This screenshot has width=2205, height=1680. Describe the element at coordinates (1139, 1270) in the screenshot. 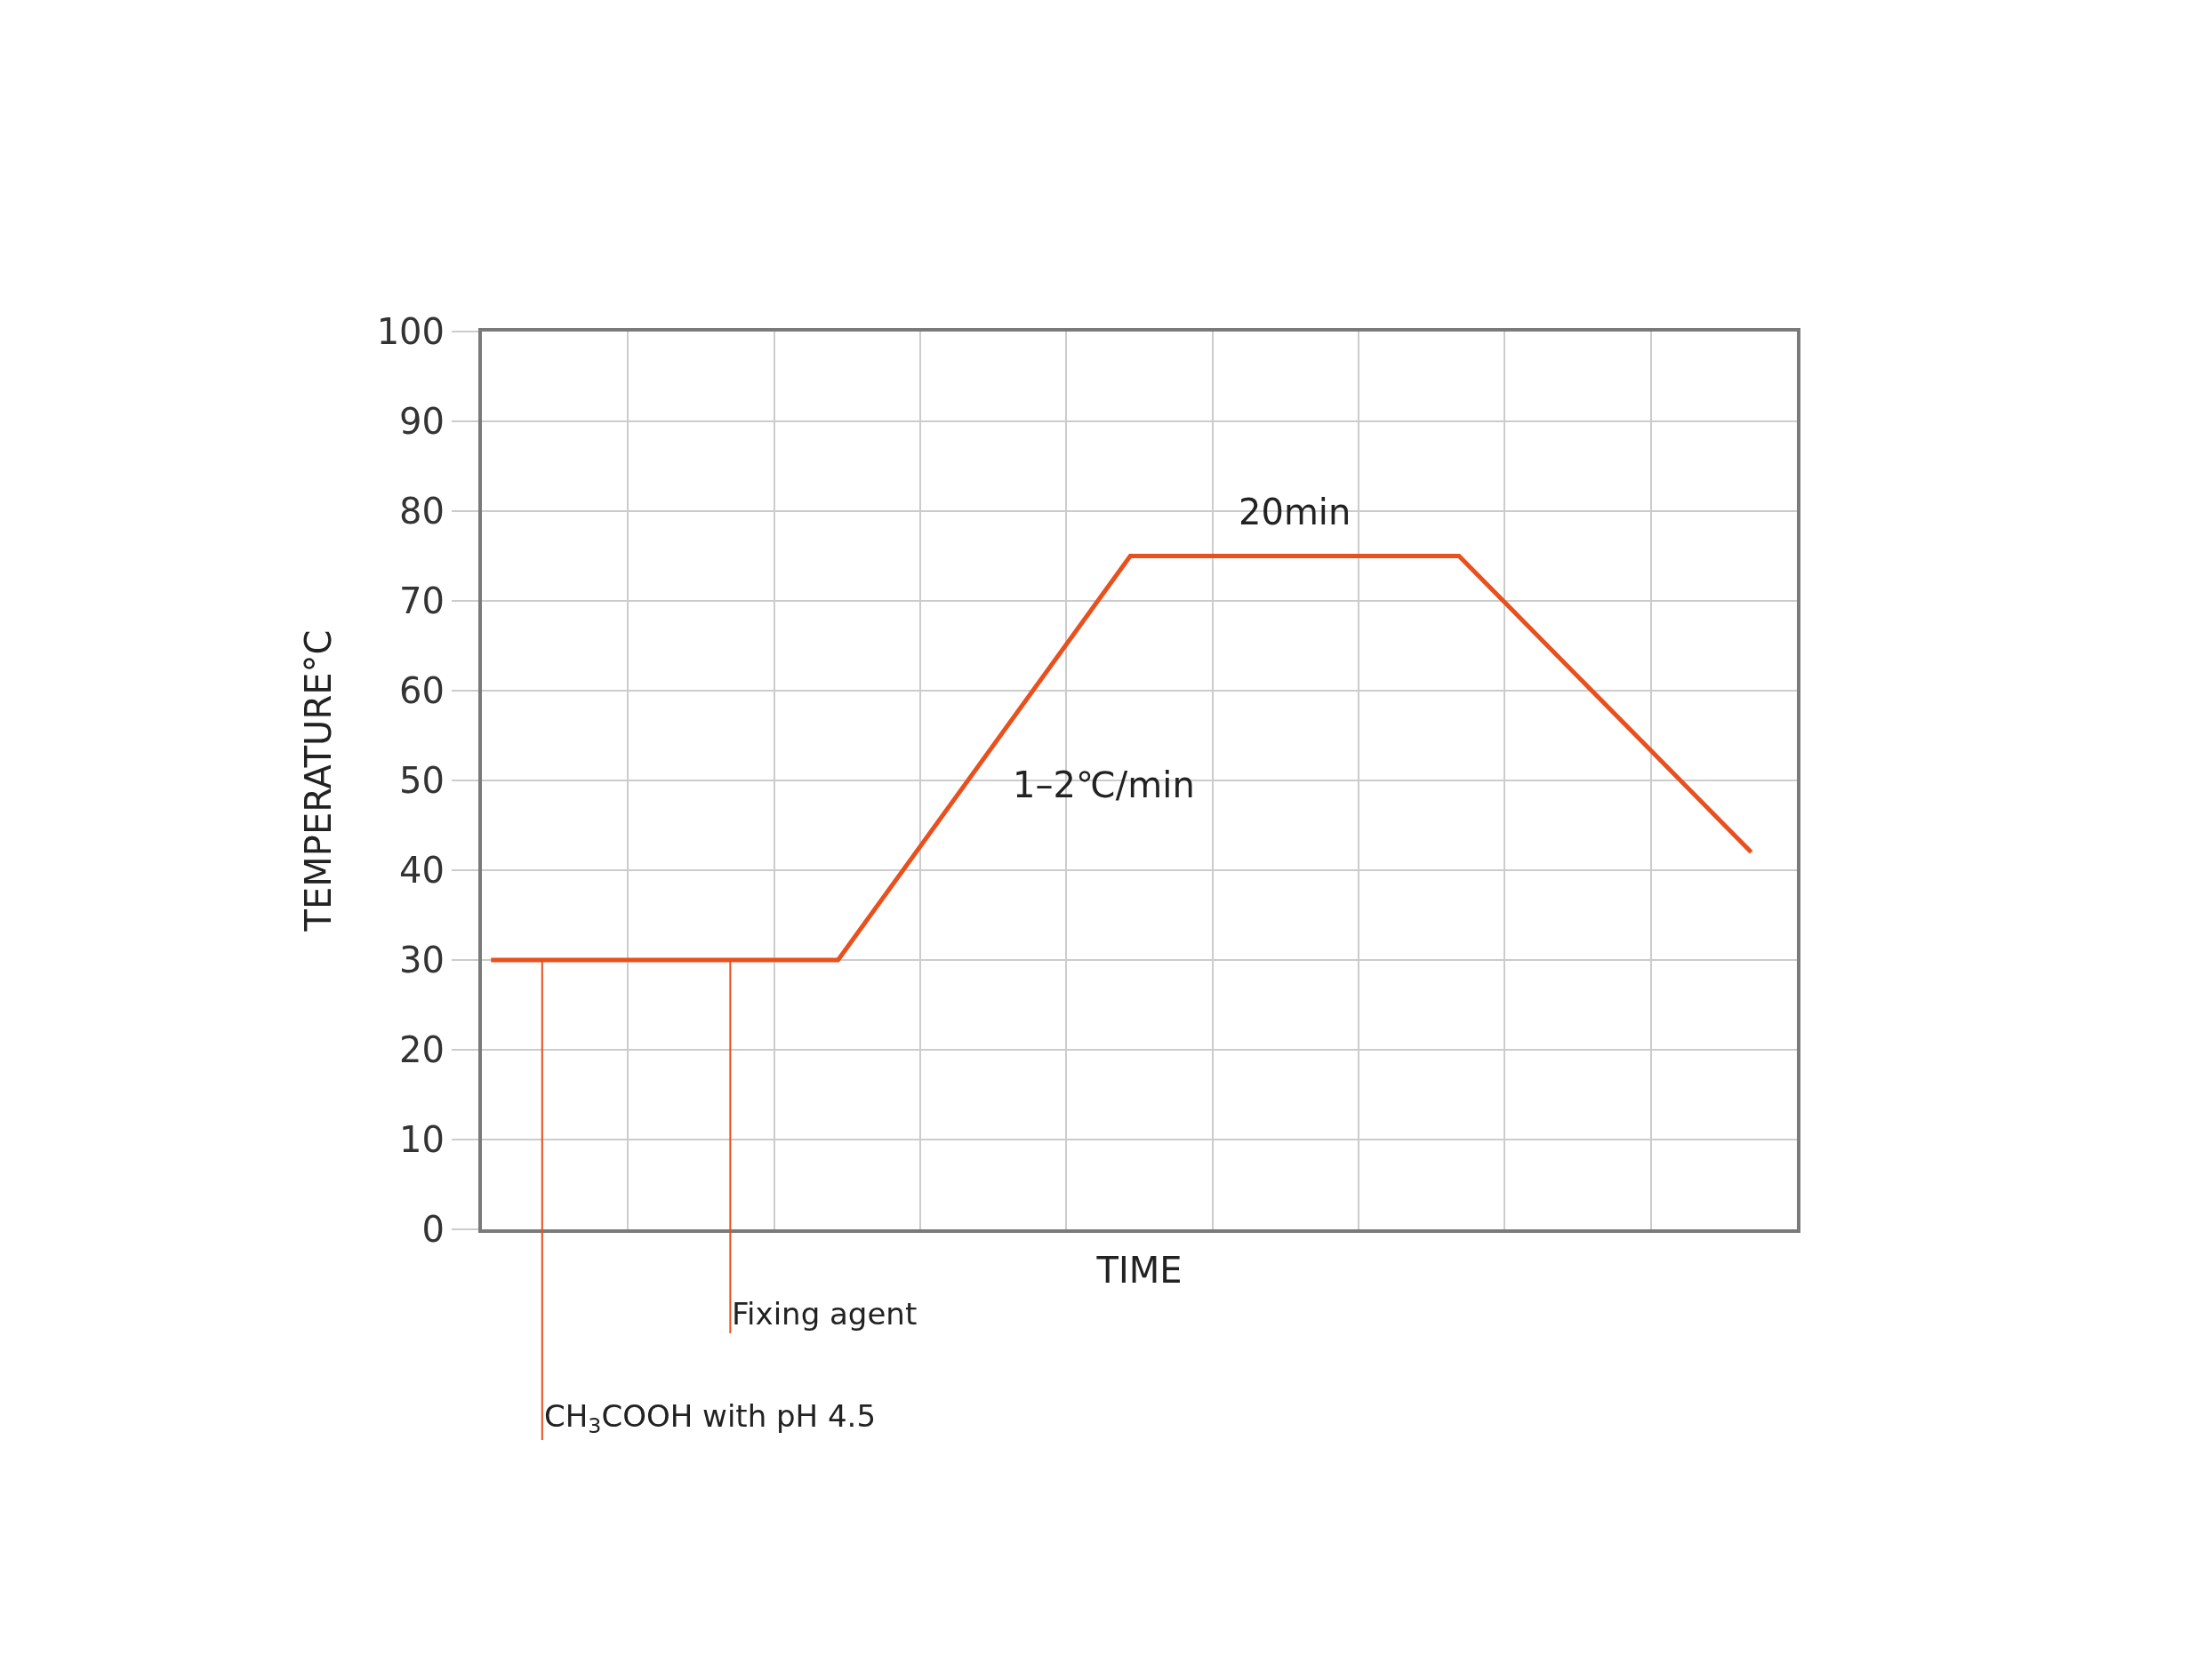

I see `x-axis-title: TIME` at that location.